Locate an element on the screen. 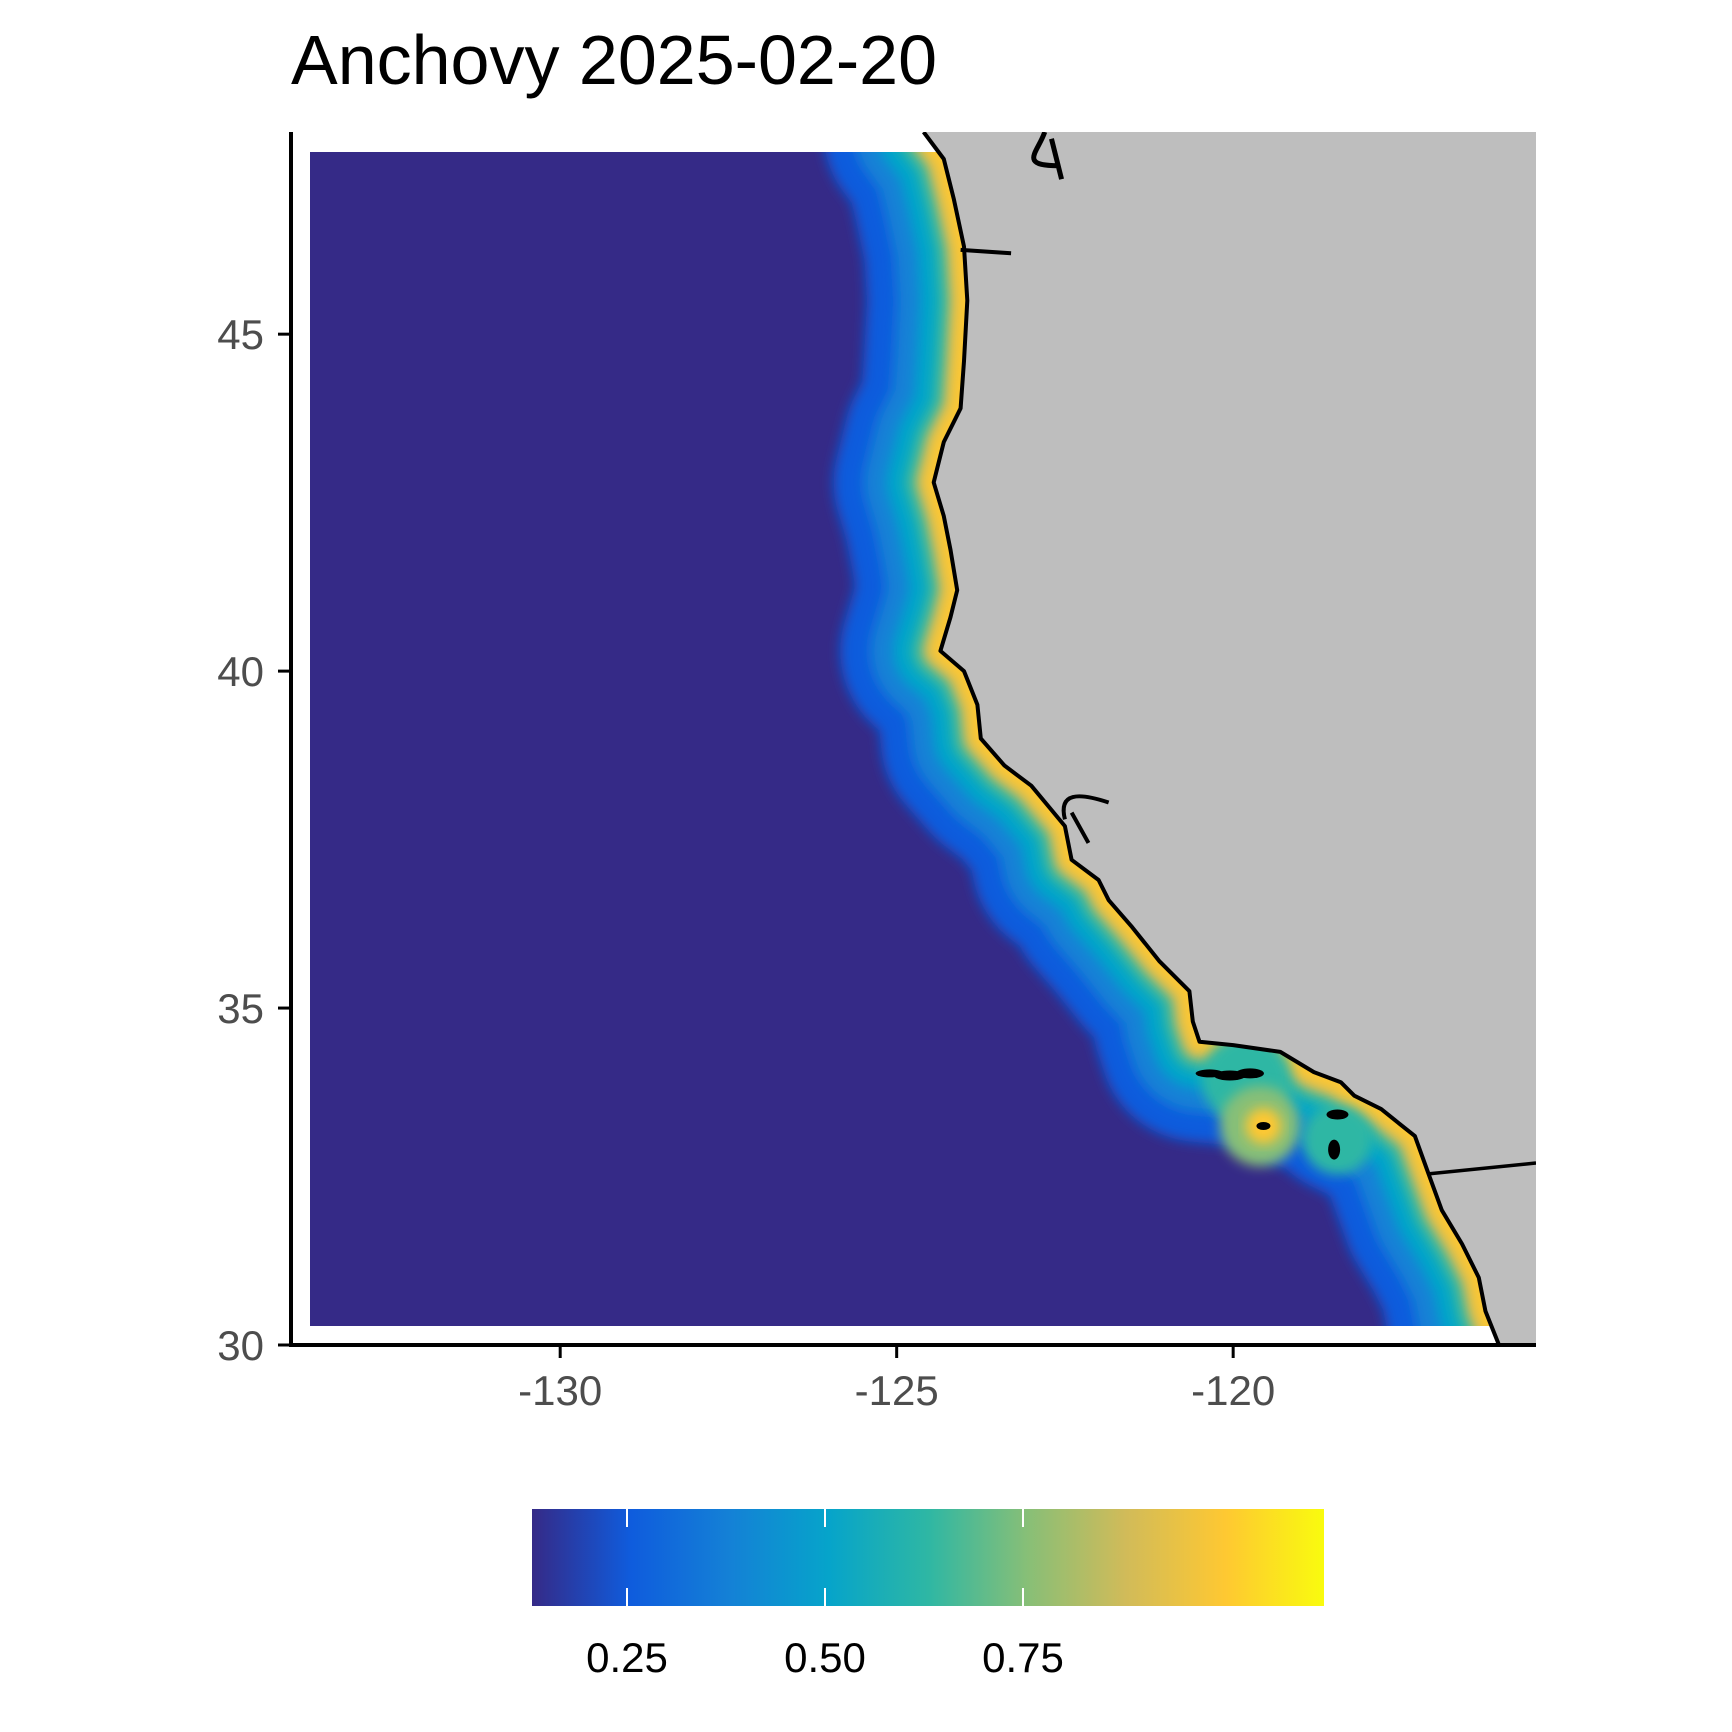 Image resolution: width=1732 pixels, height=1732 pixels. y-tick-label: 30 is located at coordinates (240, 1345).